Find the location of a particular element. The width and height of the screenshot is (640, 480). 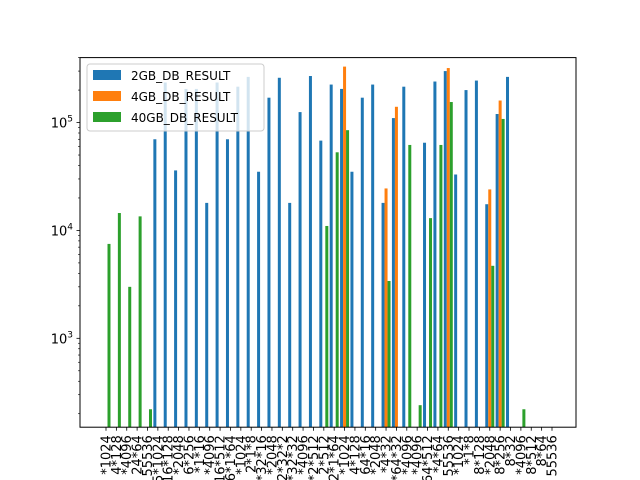

x-tick-label-17: 2*32*2 is located at coordinates (283, 457).